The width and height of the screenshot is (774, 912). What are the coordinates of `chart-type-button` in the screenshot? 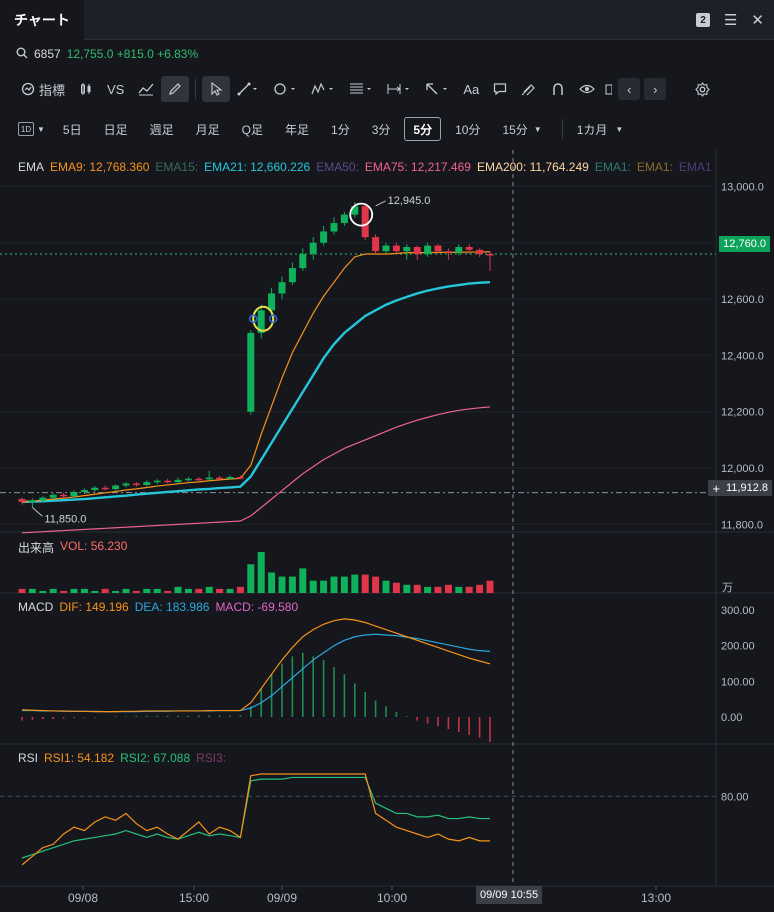 It's located at (146, 89).